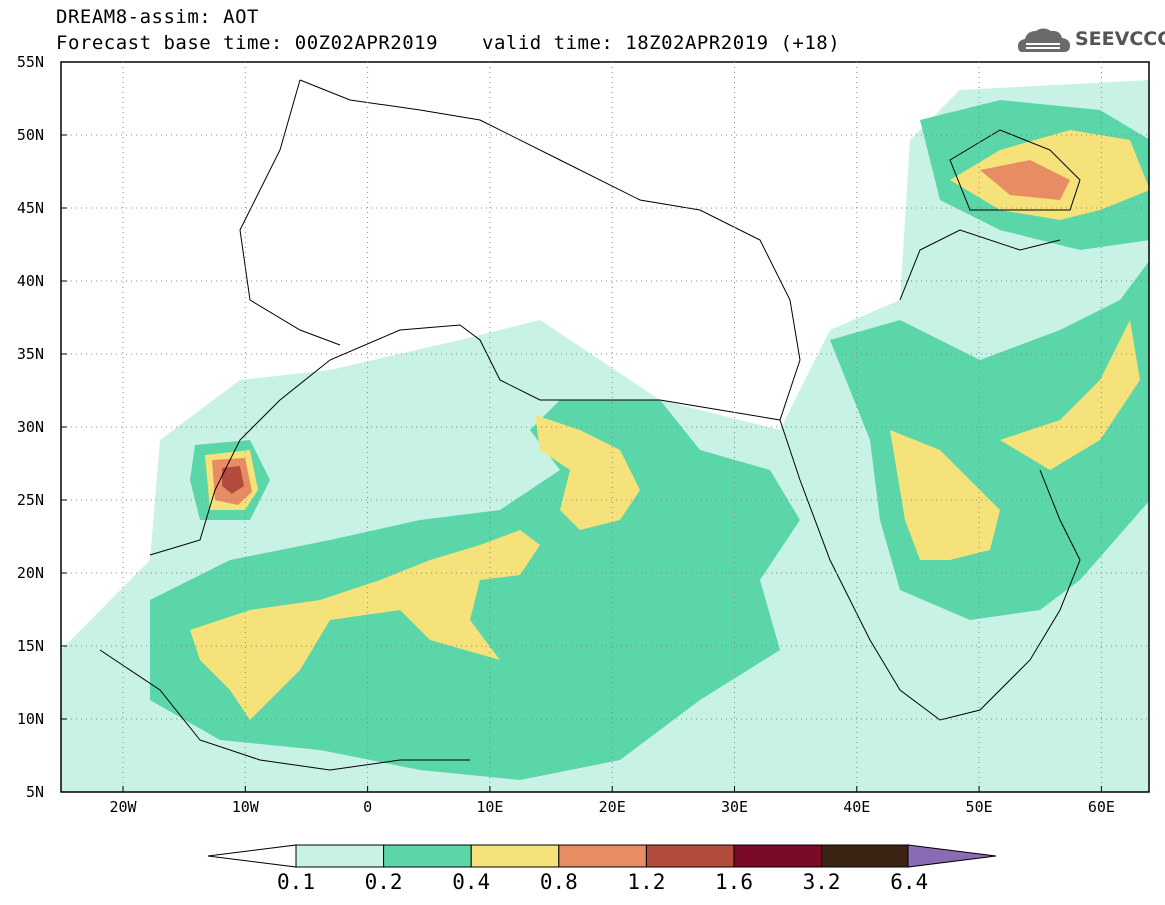 This screenshot has height=905, width=1165. What do you see at coordinates (365, 625) in the screenshot?
I see `aot-band-04-sahel` at bounding box center [365, 625].